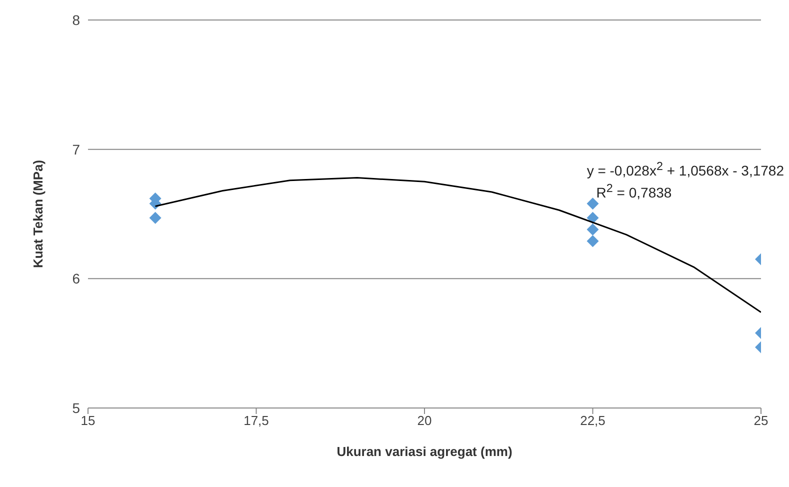 The width and height of the screenshot is (789, 487). What do you see at coordinates (76, 149) in the screenshot?
I see `y-tick-label: 7` at bounding box center [76, 149].